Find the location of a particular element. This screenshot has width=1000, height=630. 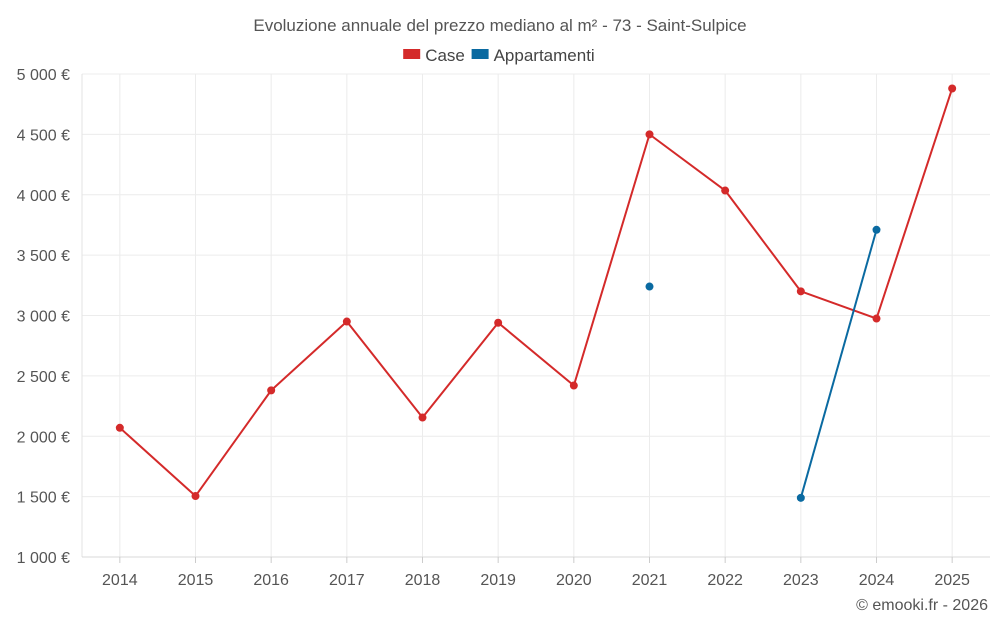

y-tick-label: 4 000 € is located at coordinates (43, 196).